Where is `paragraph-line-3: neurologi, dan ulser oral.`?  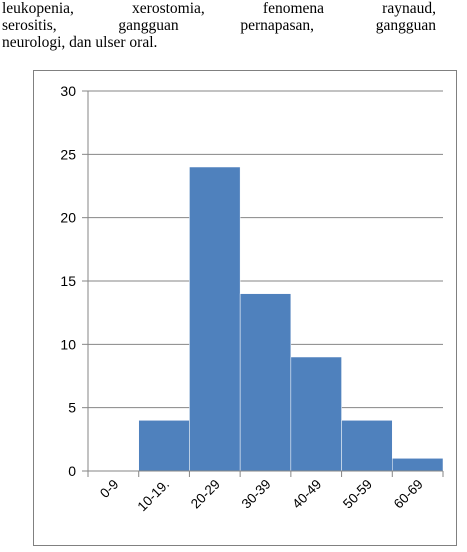
paragraph-line-3: neurologi, dan ulser oral. is located at coordinates (80, 42).